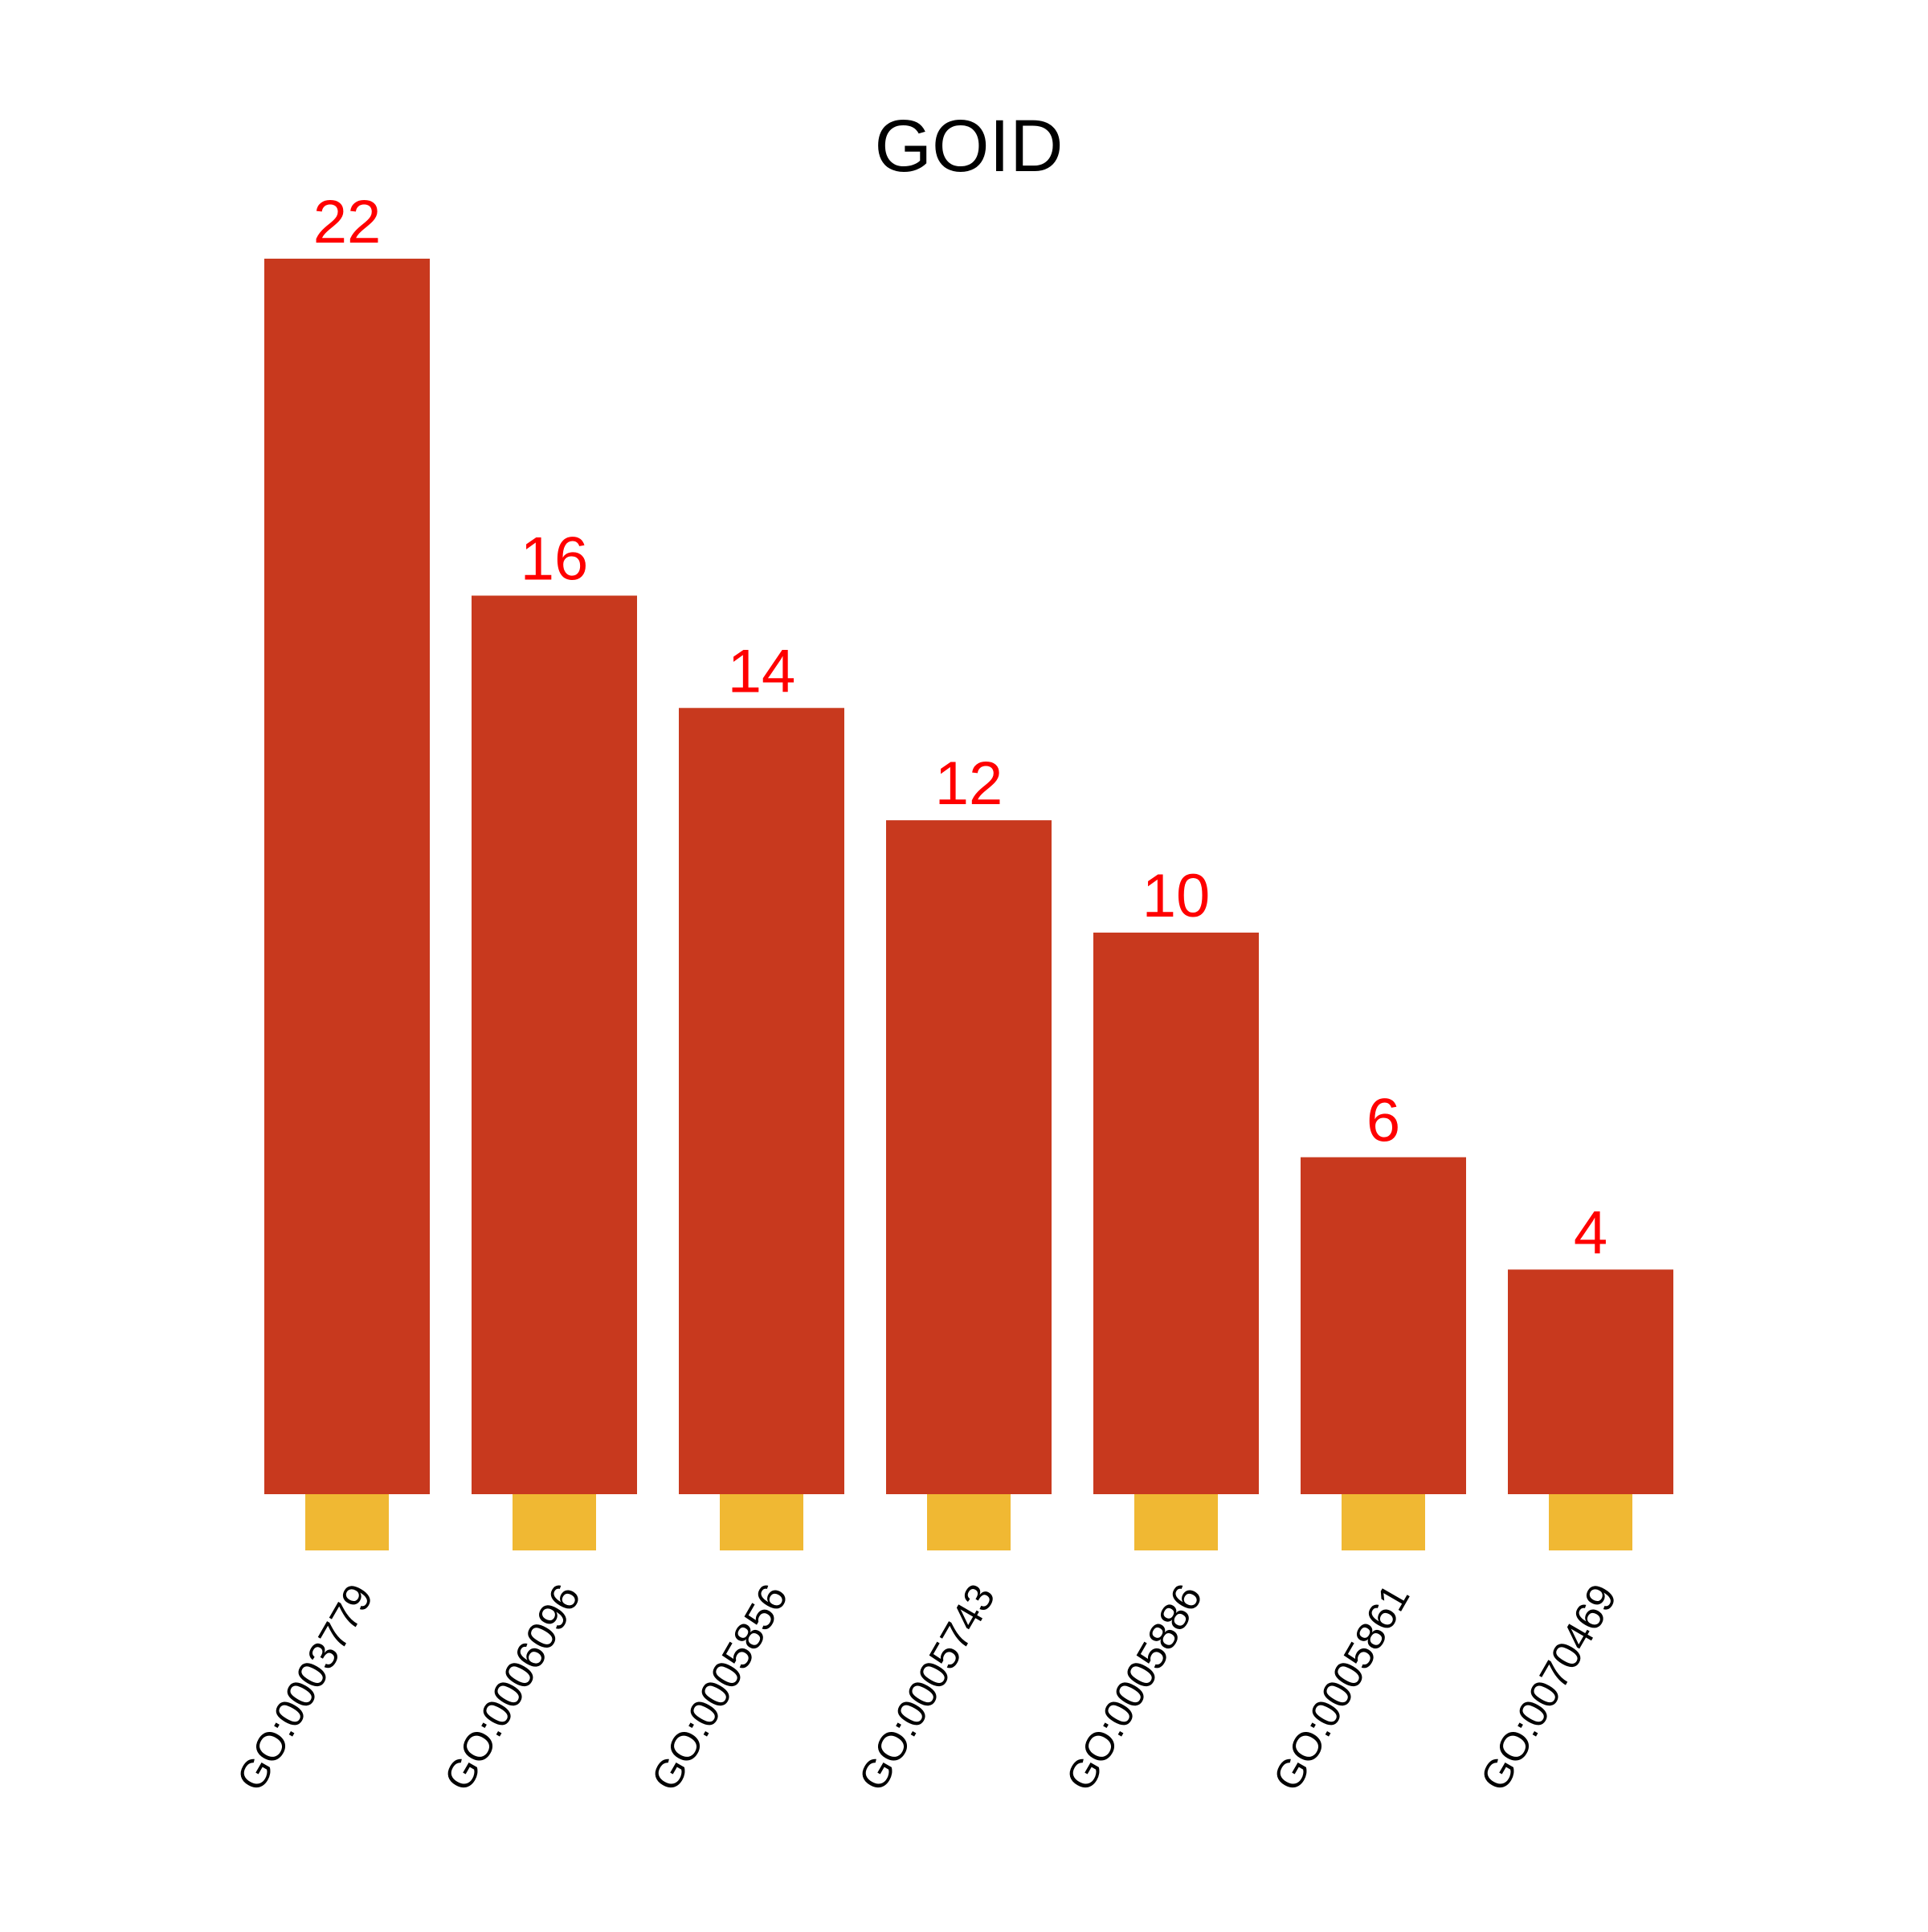 The height and width of the screenshot is (1932, 1928). I want to click on value-label: 12, so click(969, 784).